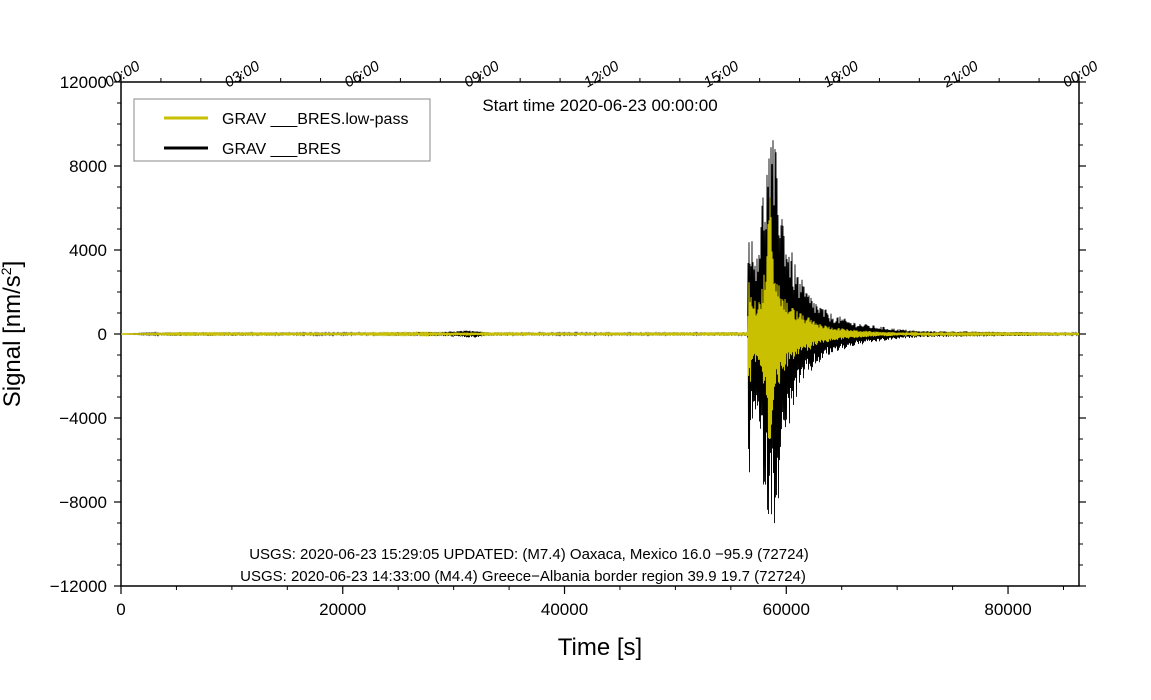 The height and width of the screenshot is (700, 1151). Describe the element at coordinates (600, 647) in the screenshot. I see `x-axis-title: Time [s]` at that location.